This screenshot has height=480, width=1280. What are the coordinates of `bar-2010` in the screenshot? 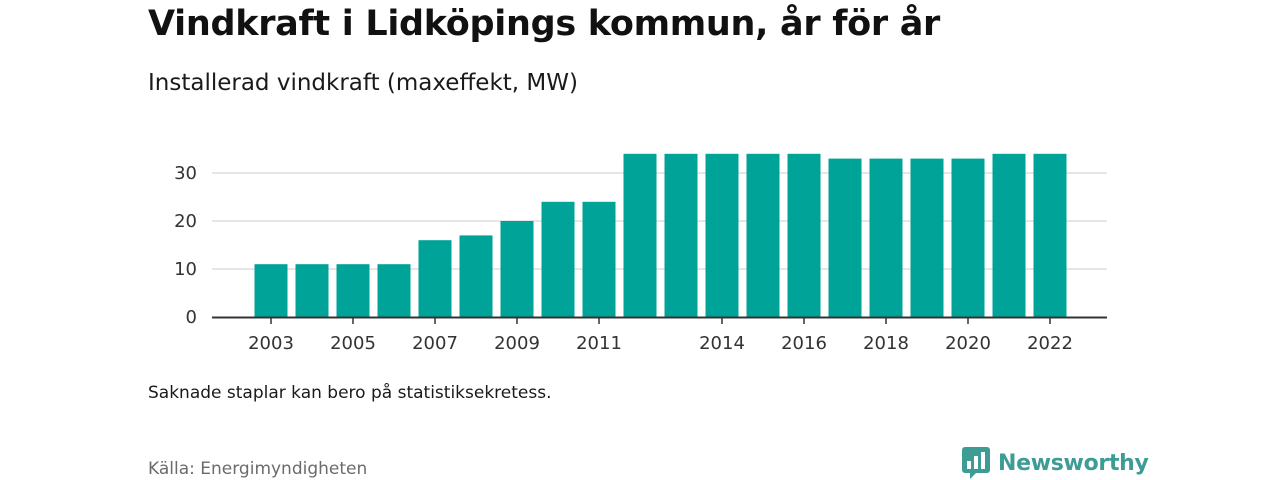 It's located at (558, 259).